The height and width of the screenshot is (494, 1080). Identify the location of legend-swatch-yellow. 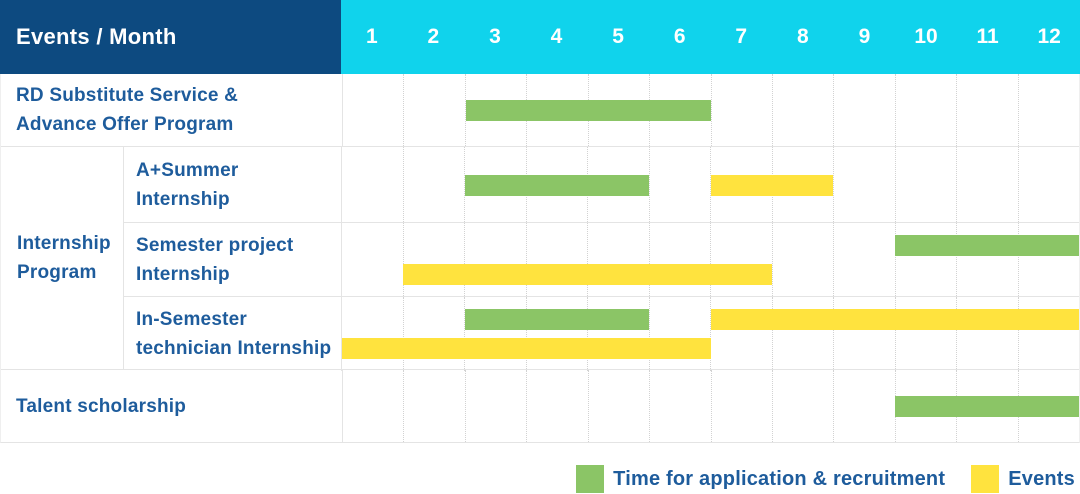
(985, 479).